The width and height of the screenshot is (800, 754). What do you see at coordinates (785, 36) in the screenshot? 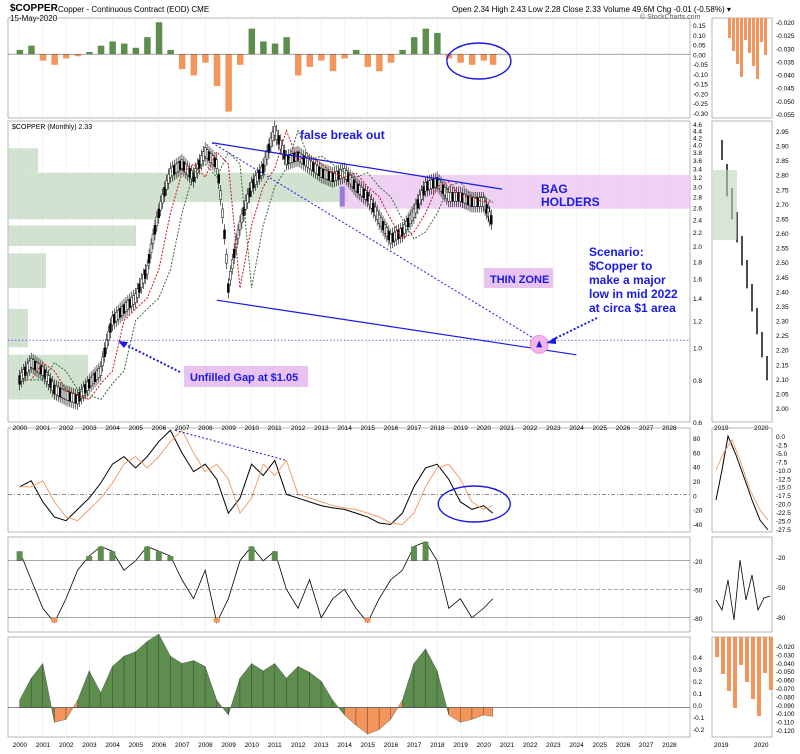
I see `side-top-axis-tick: -0.025` at bounding box center [785, 36].